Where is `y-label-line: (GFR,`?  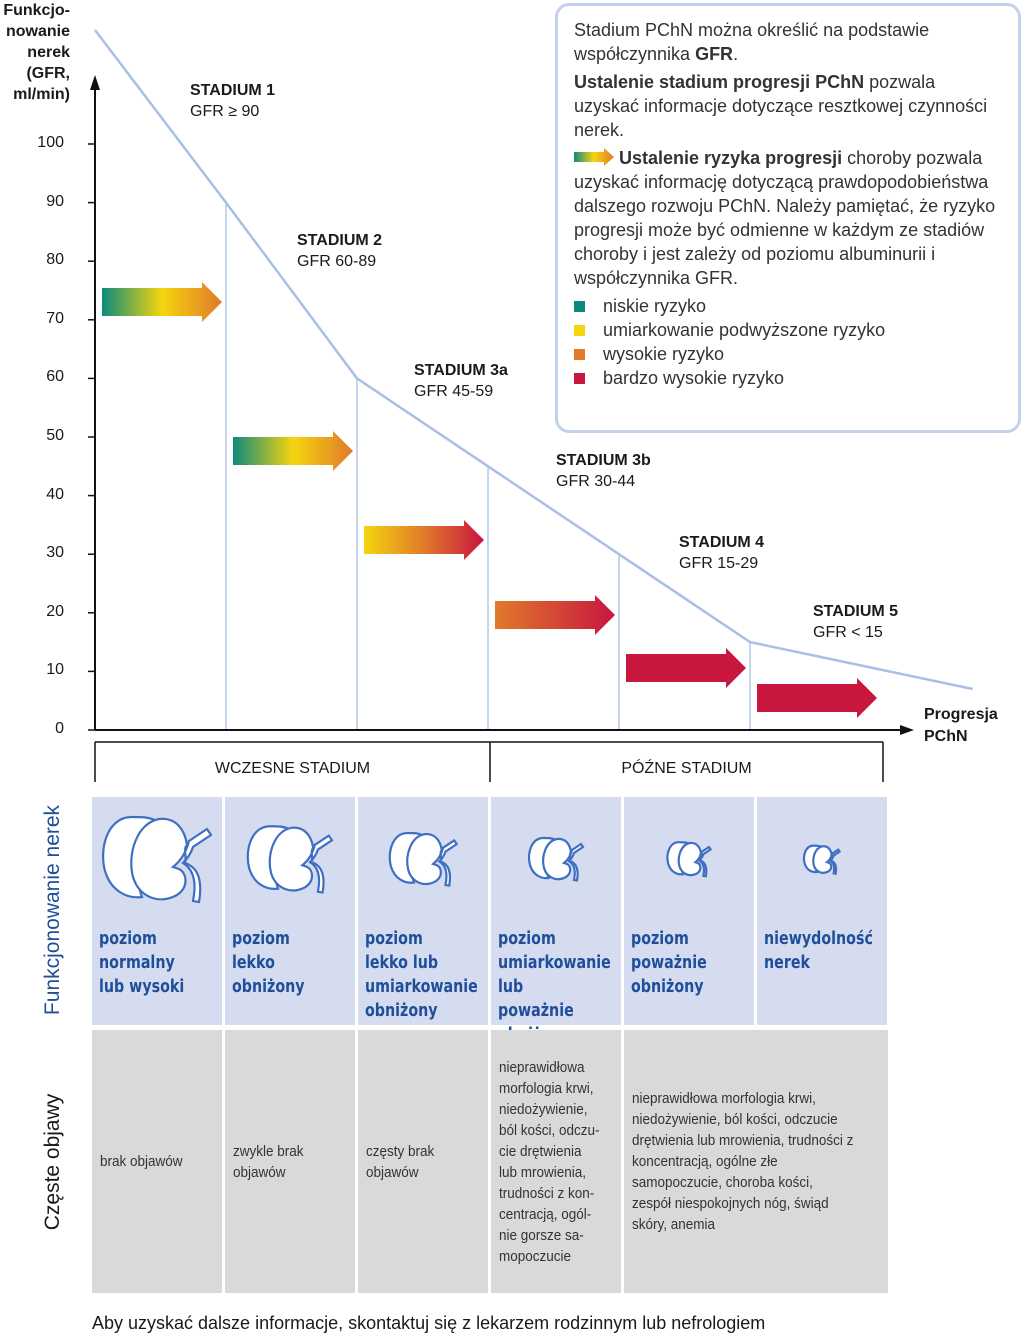 y-label-line: (GFR, is located at coordinates (48, 73).